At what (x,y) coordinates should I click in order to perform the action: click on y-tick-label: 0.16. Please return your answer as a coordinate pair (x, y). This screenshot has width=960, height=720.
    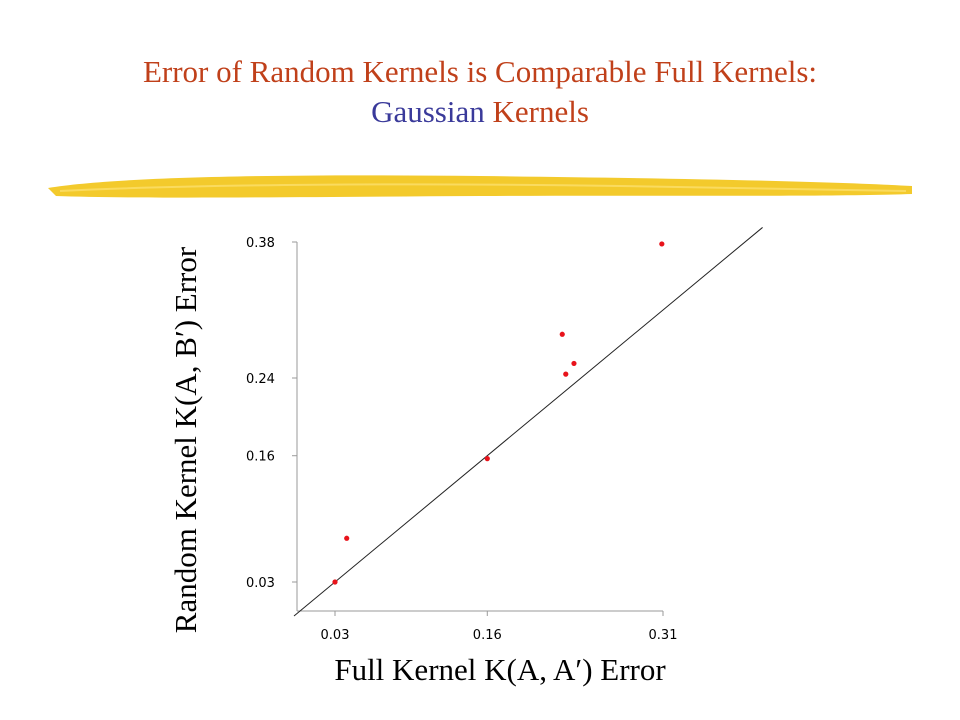
    Looking at the image, I should click on (260, 457).